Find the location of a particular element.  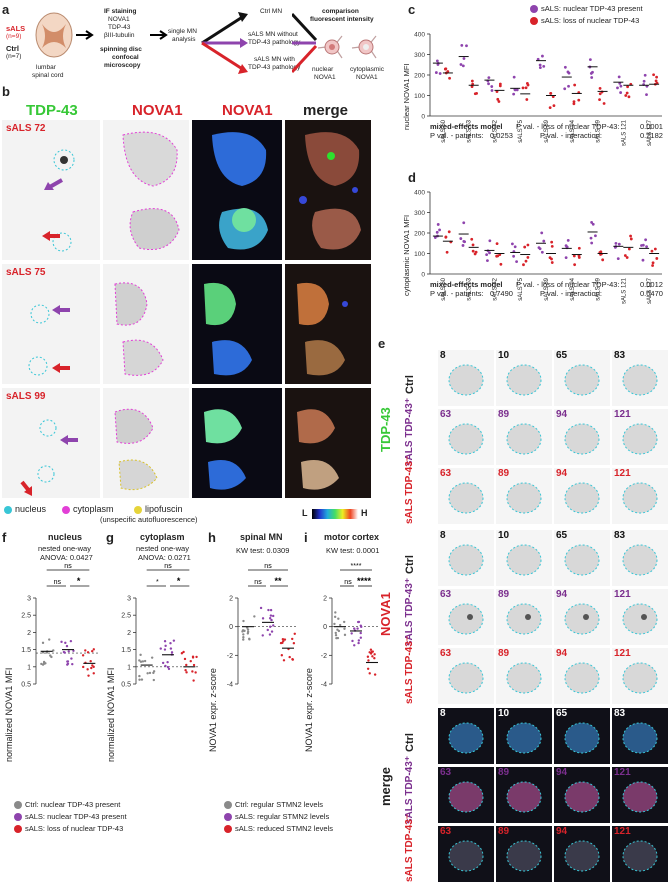

e-tile-id: 10 is located at coordinates (504, 713).